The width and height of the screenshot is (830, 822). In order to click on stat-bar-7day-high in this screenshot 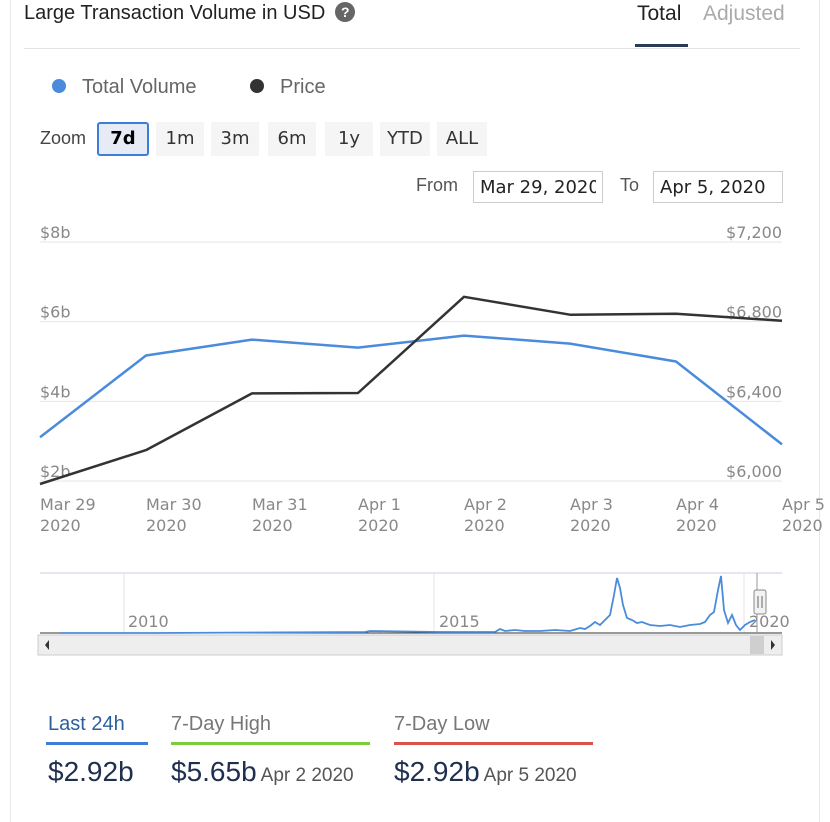, I will do `click(270, 743)`.